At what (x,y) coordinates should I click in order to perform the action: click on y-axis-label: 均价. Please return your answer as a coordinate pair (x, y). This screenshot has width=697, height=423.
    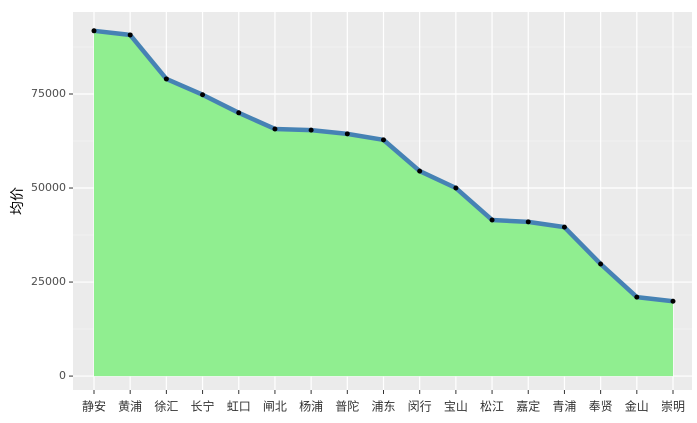
    Looking at the image, I should click on (18, 201).